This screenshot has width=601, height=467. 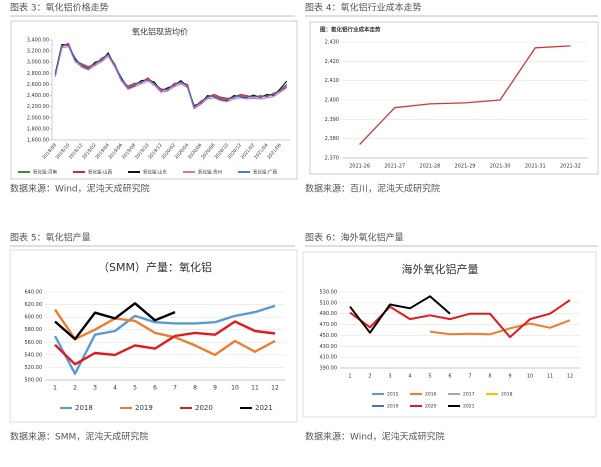 What do you see at coordinates (329, 325) in the screenshot?
I see `y-tick-label: 470.00` at bounding box center [329, 325].